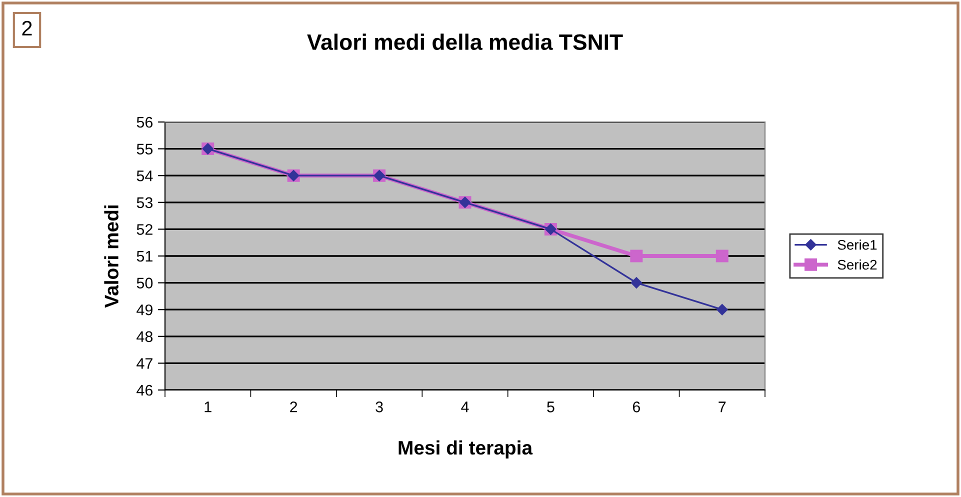 The width and height of the screenshot is (961, 497). Describe the element at coordinates (144, 310) in the screenshot. I see `y-tick-label: 49` at that location.